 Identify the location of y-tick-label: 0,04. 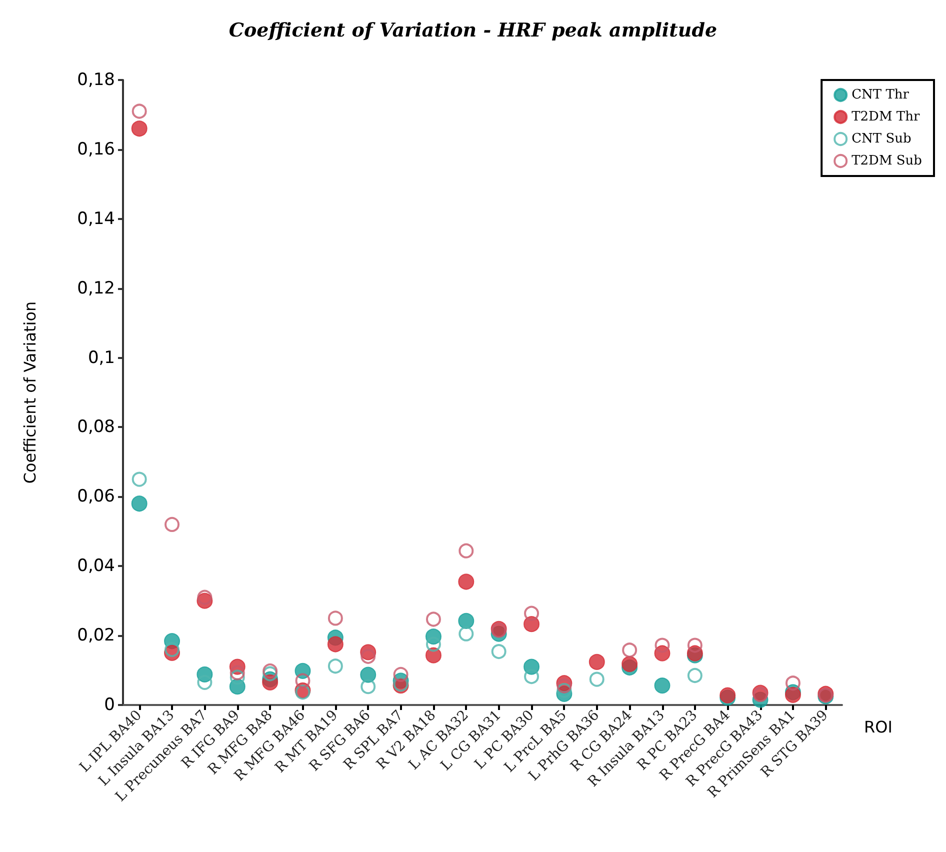
(96, 566).